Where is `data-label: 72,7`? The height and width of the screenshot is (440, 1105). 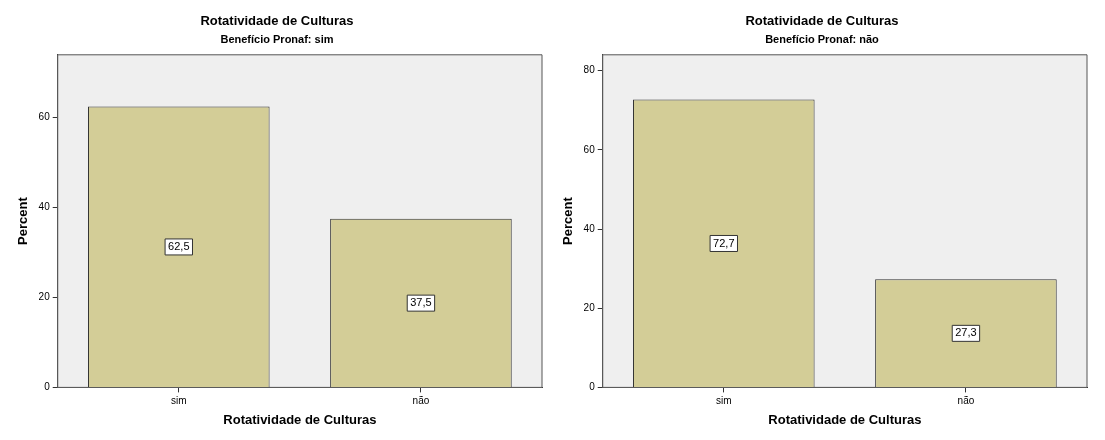 data-label: 72,7 is located at coordinates (724, 242).